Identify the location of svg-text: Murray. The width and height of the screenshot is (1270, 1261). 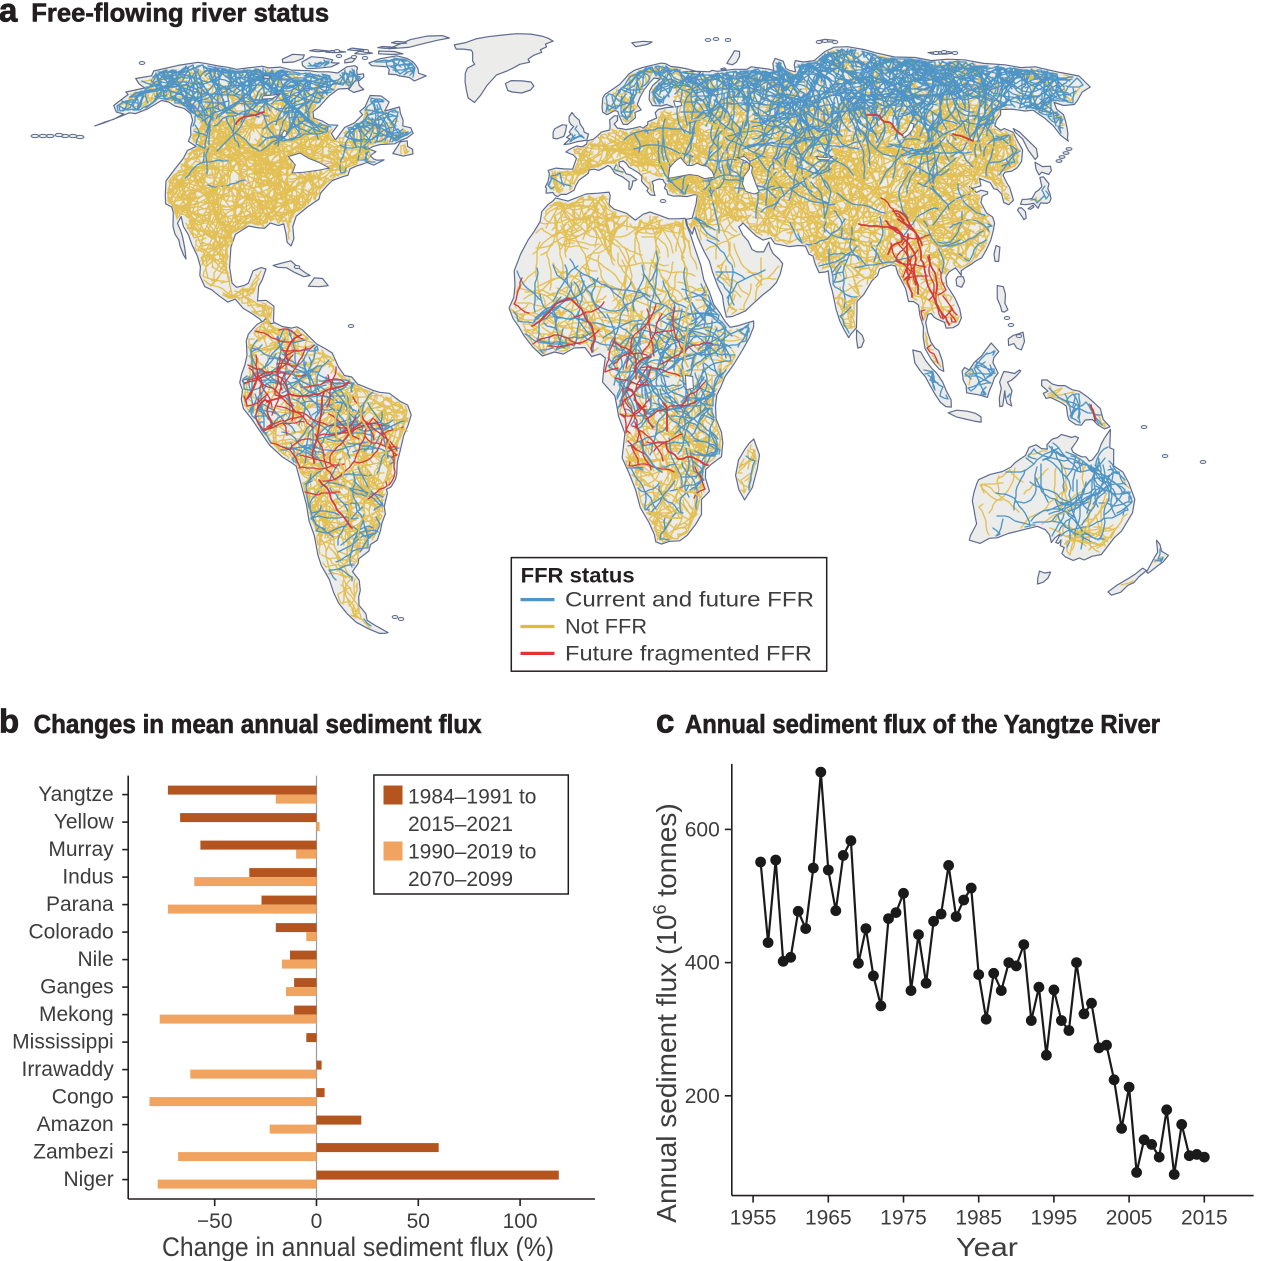
(81, 849).